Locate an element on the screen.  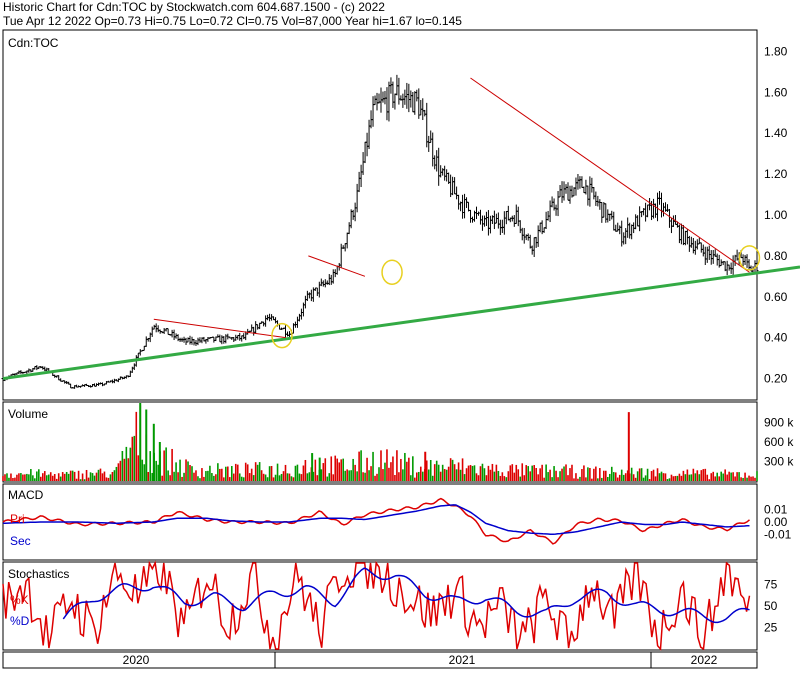
y-tick-label: 900 k is located at coordinates (779, 423).